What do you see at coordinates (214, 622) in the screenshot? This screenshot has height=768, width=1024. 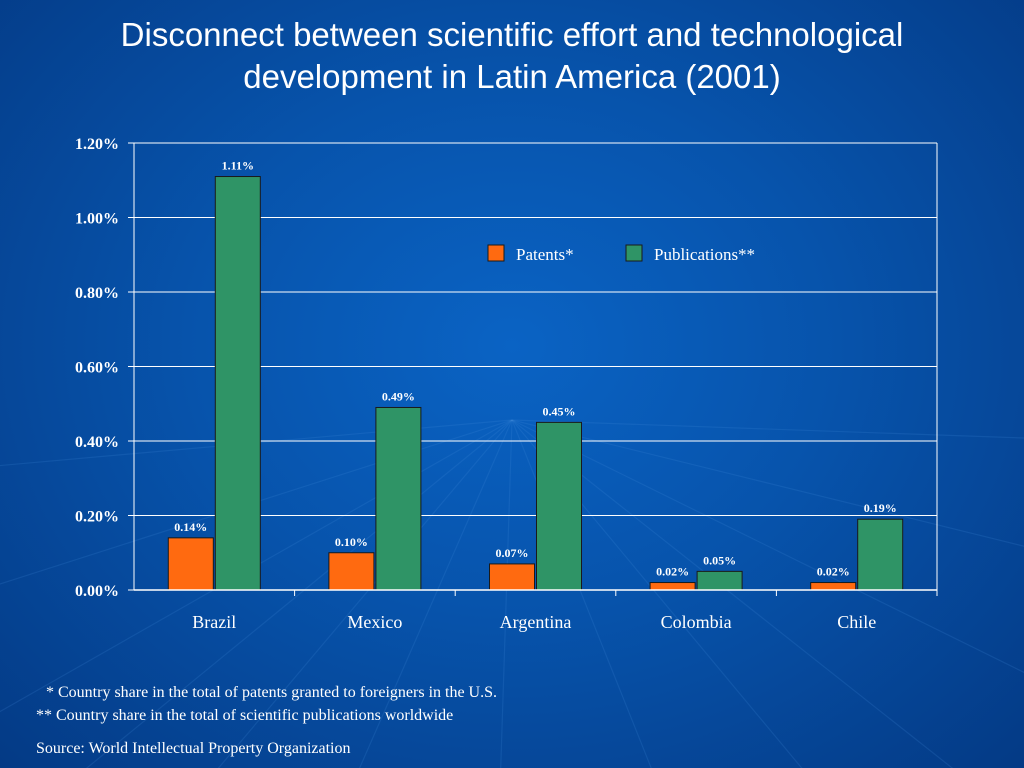 I see `x-tick-label: Brazil` at bounding box center [214, 622].